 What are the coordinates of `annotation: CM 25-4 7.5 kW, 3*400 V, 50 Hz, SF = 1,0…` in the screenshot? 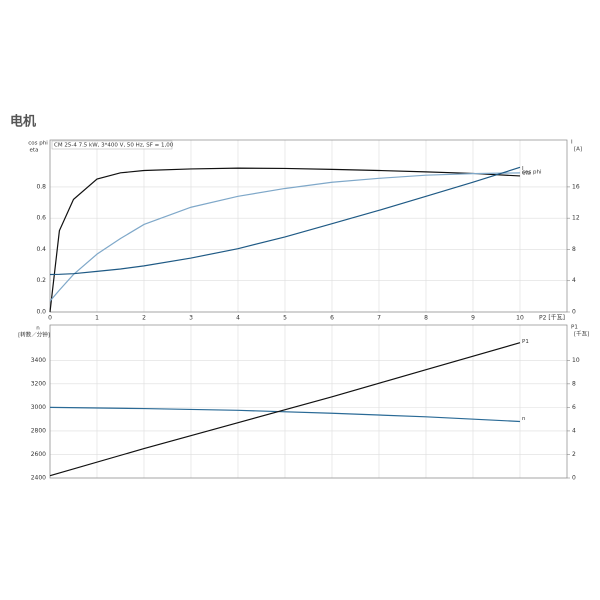 It's located at (114, 146).